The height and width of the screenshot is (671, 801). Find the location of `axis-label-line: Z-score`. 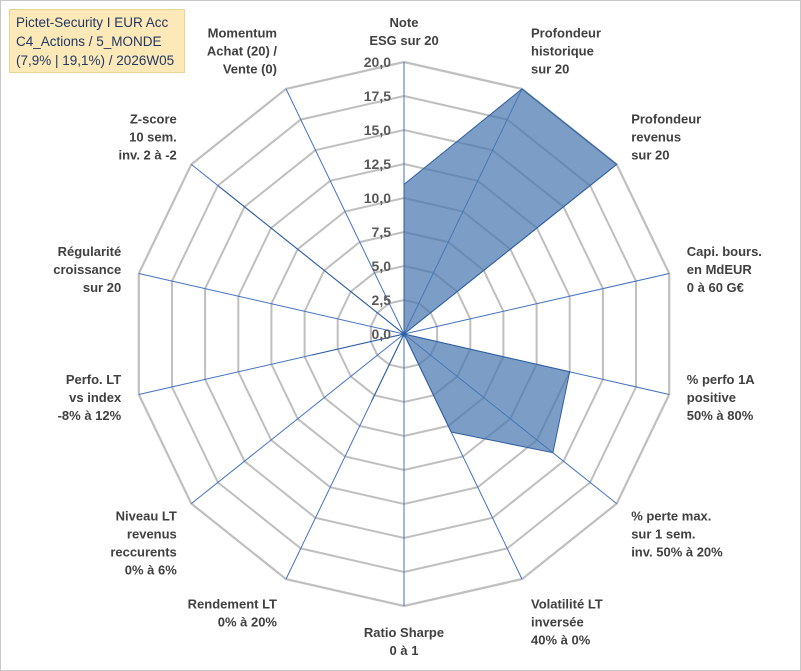

axis-label-line: Z-score is located at coordinates (153, 118).